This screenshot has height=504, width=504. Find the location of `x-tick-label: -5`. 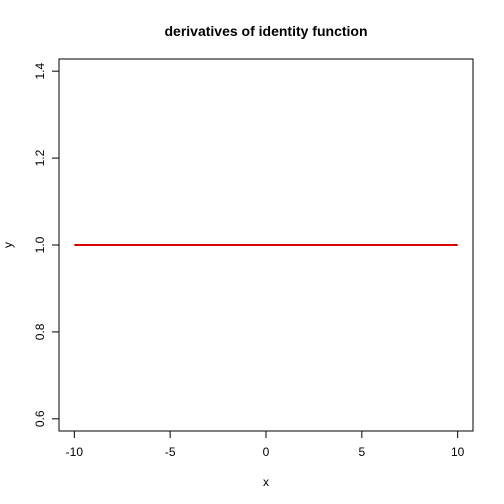

x-tick-label: -5 is located at coordinates (170, 452).